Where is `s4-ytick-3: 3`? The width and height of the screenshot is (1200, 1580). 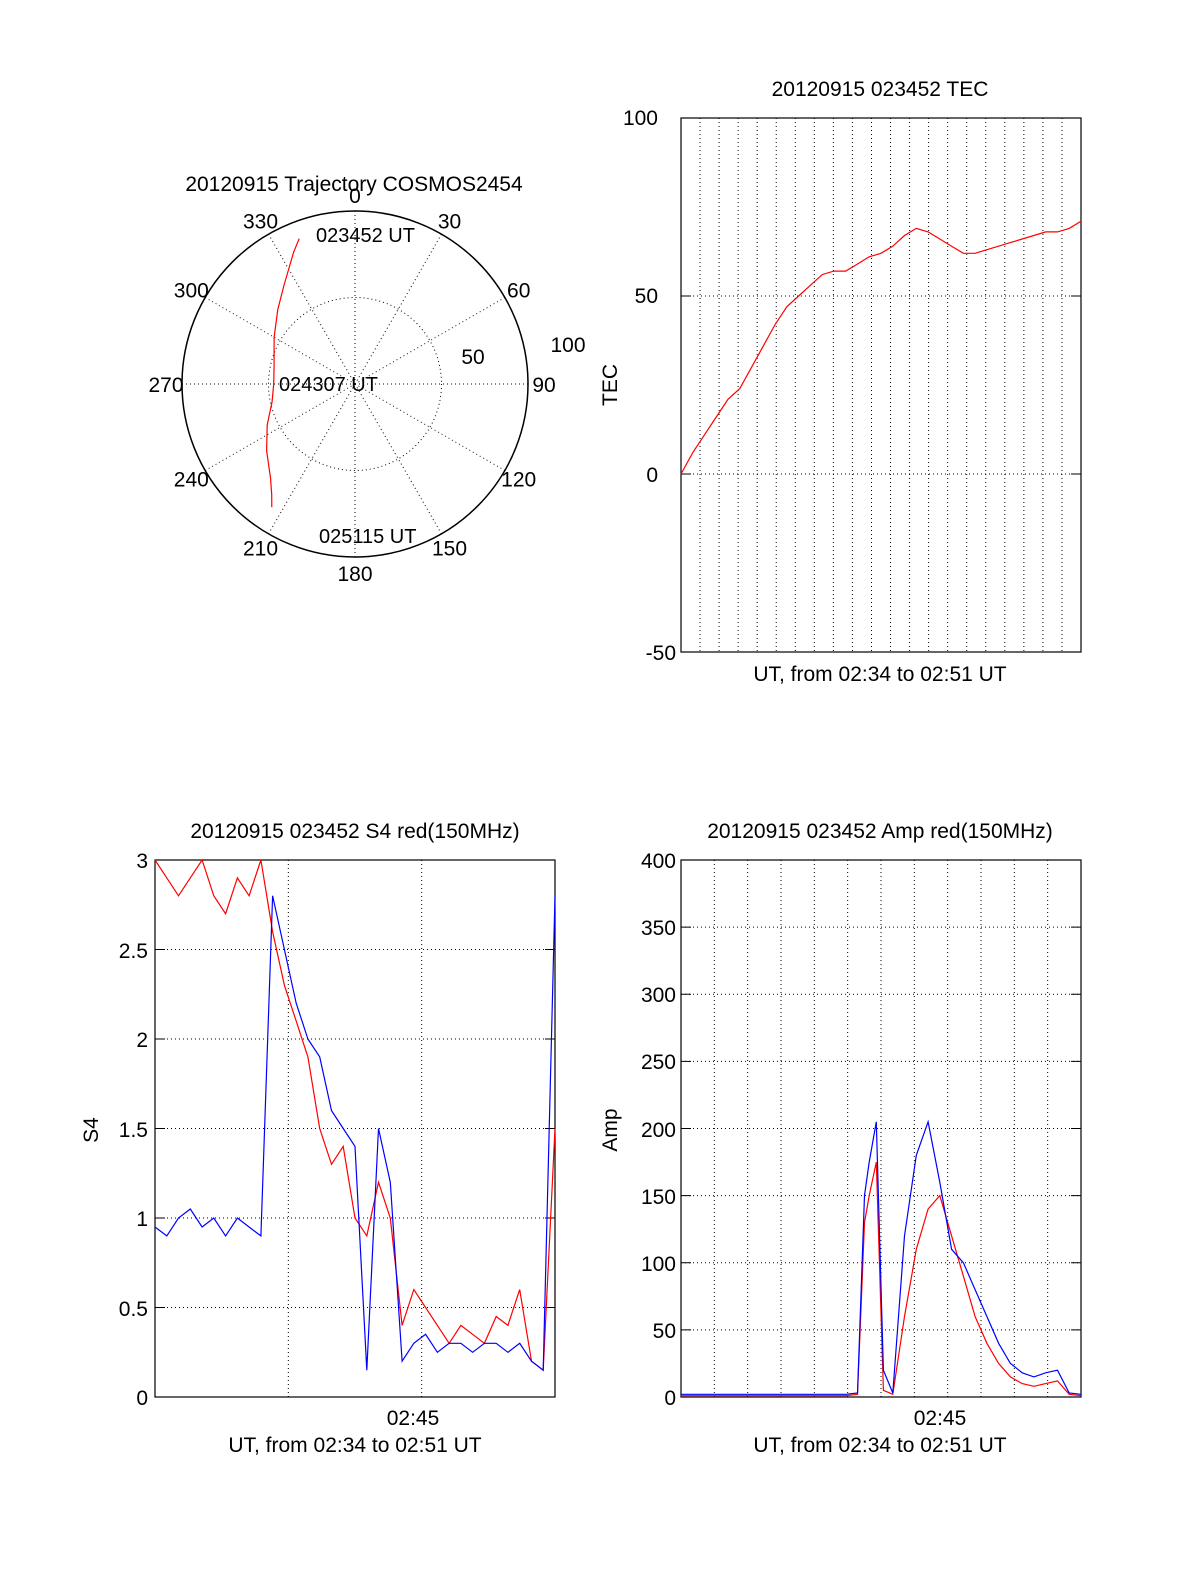
s4-ytick-3: 3 is located at coordinates (142, 861).